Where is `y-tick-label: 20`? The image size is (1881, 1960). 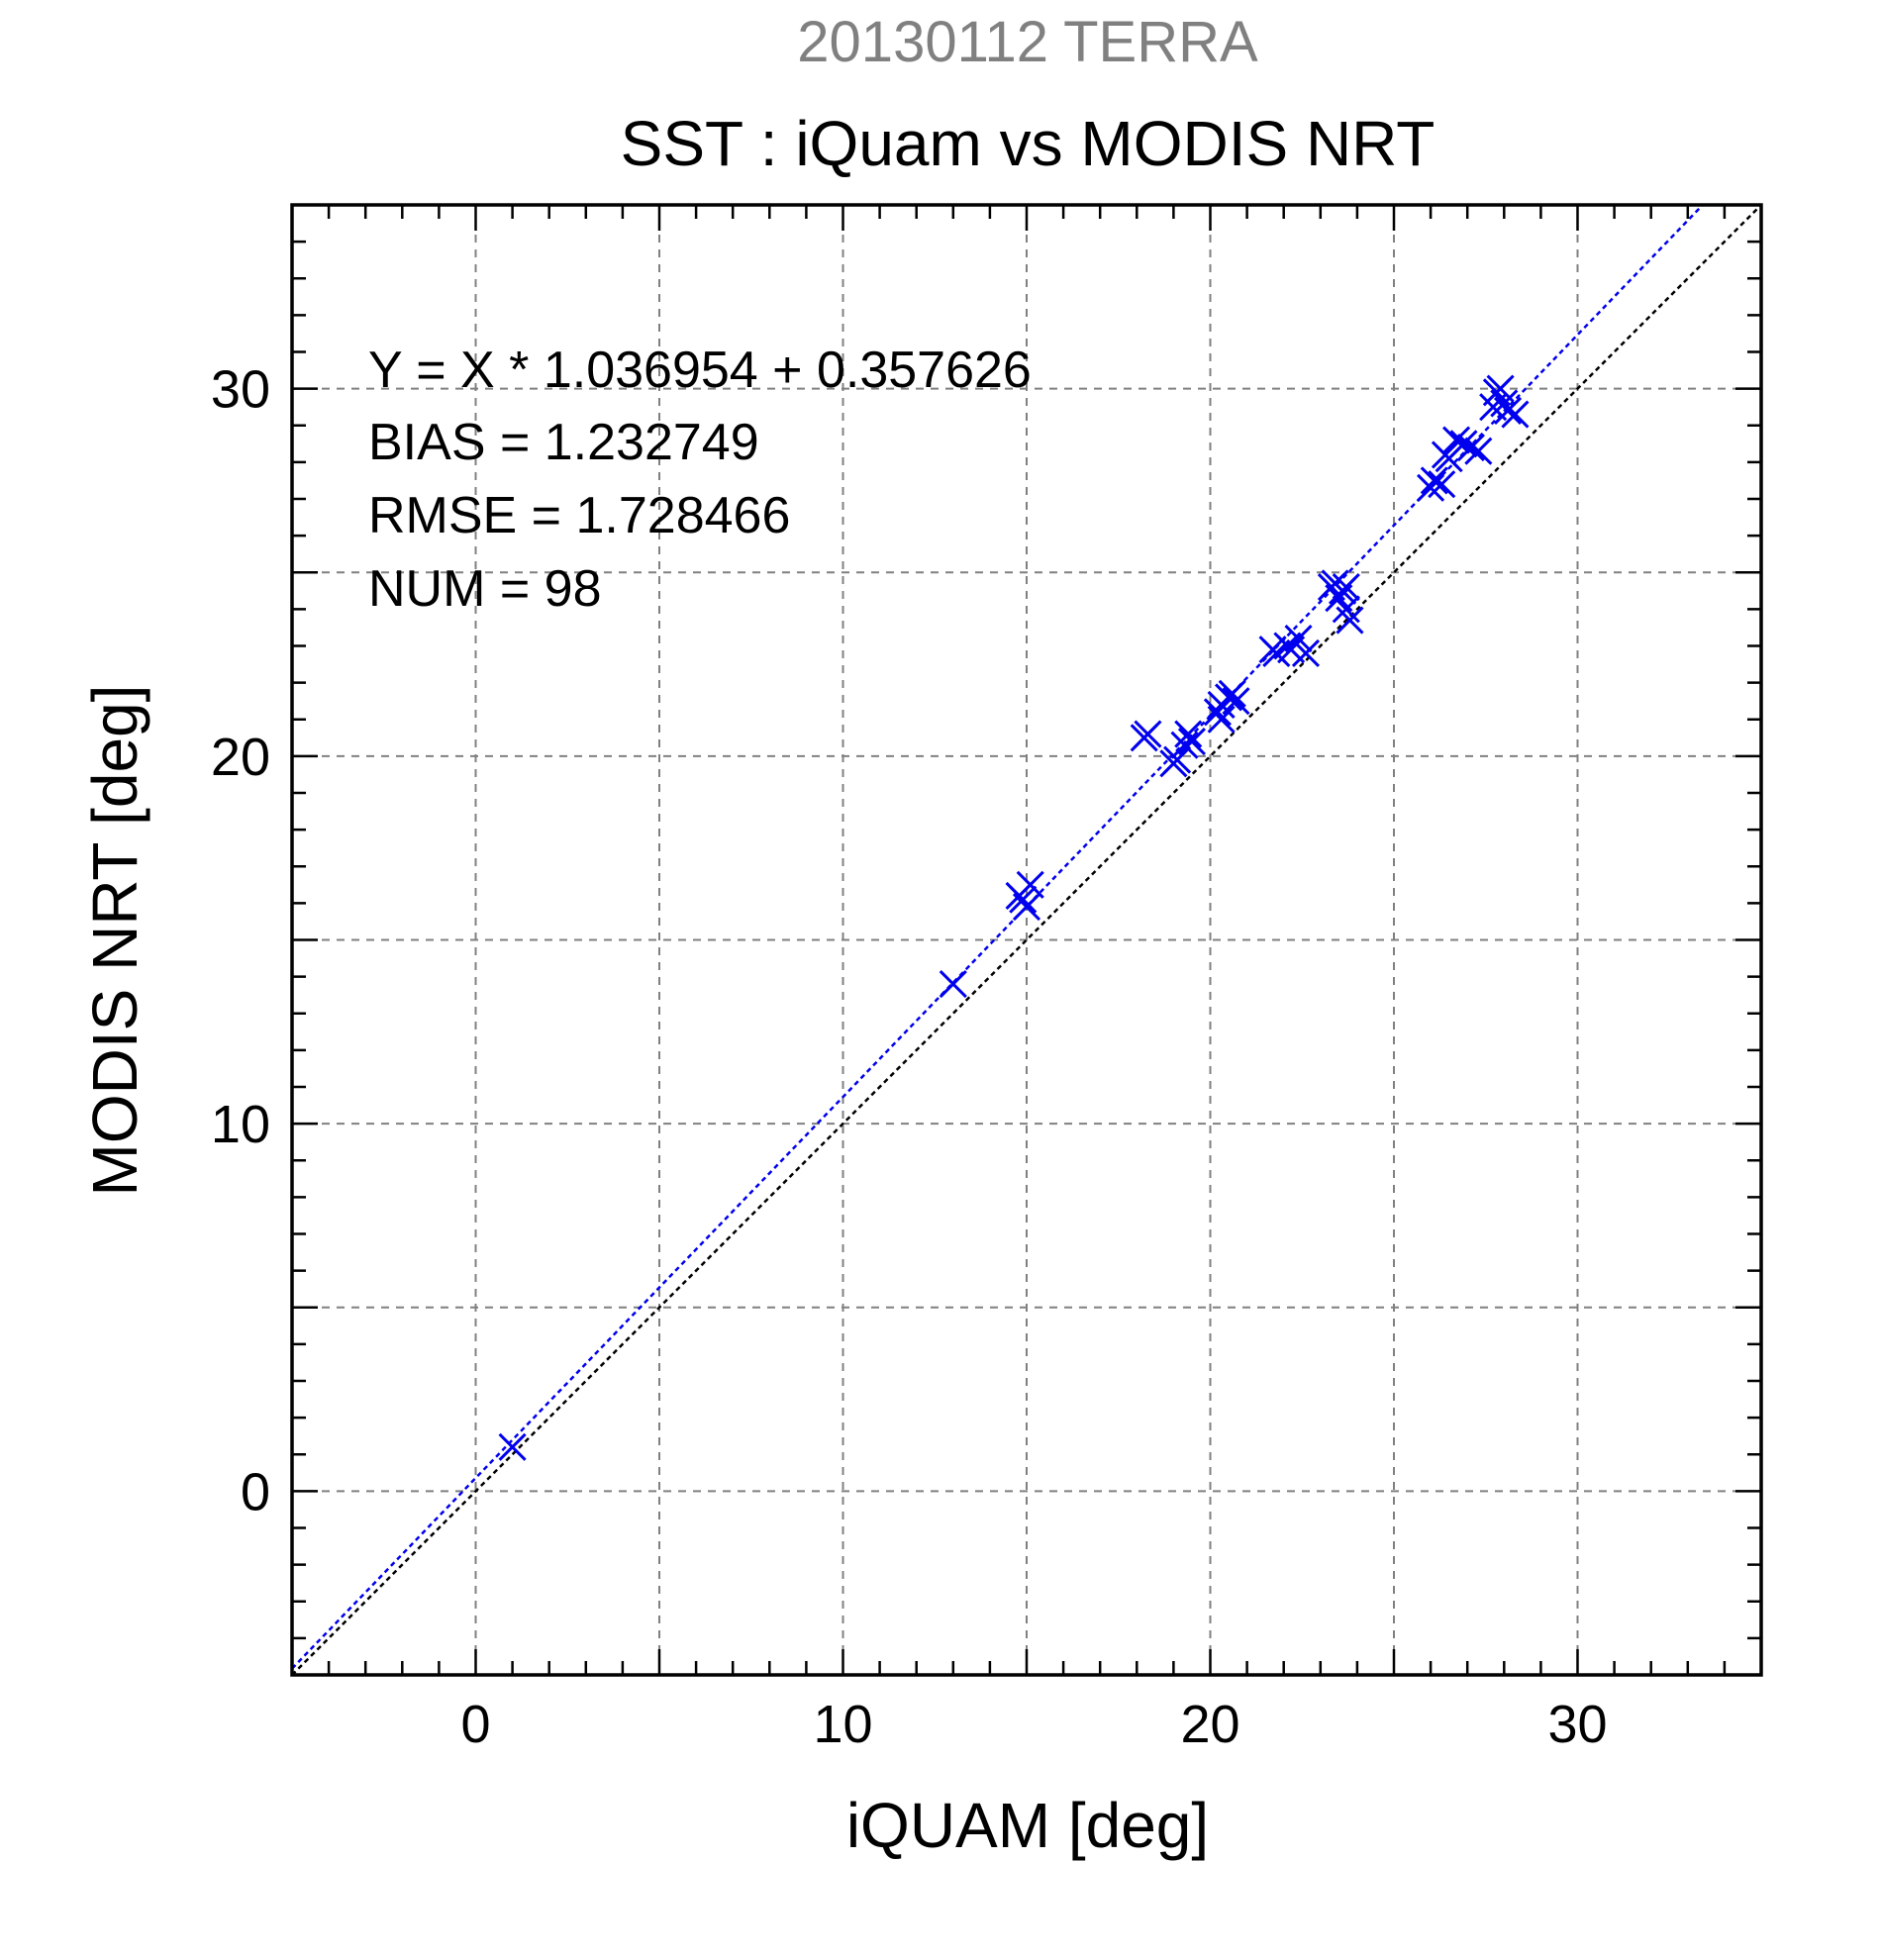 y-tick-label: 20 is located at coordinates (241, 757).